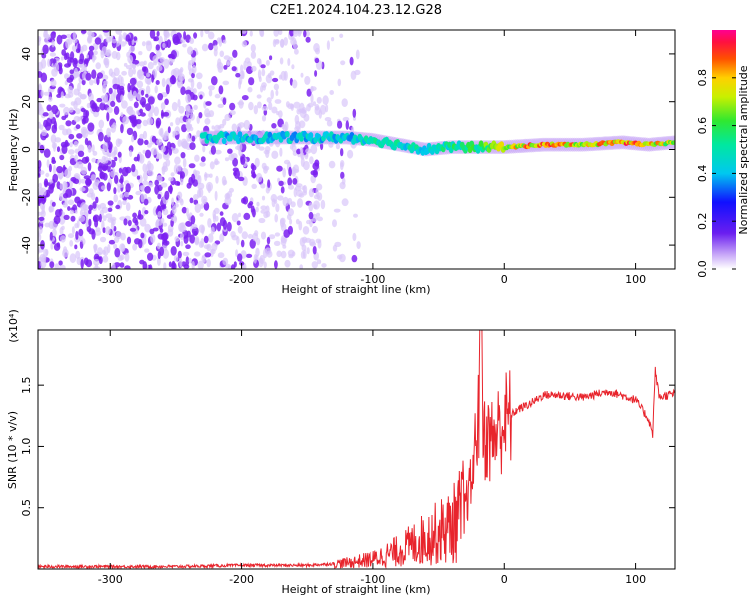 The width and height of the screenshot is (750, 600). Describe the element at coordinates (26, 447) in the screenshot. I see `y-tick-label: 1.0` at that location.